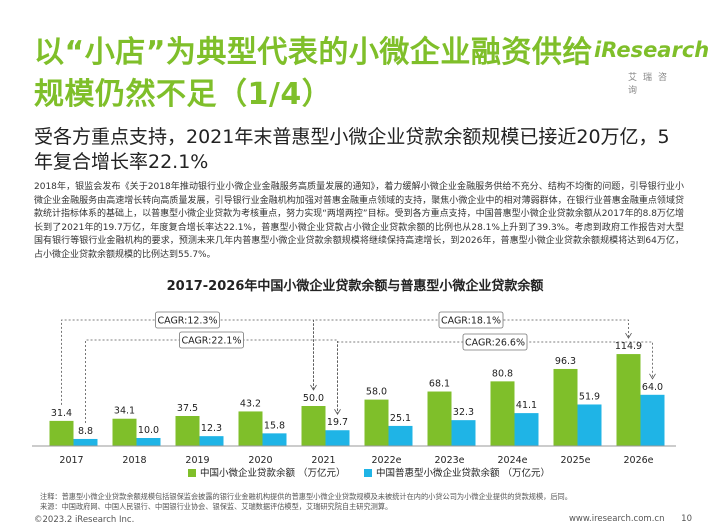 This screenshot has height=532, width=710. I want to click on bar-2023e-inclusive, so click(463, 433).